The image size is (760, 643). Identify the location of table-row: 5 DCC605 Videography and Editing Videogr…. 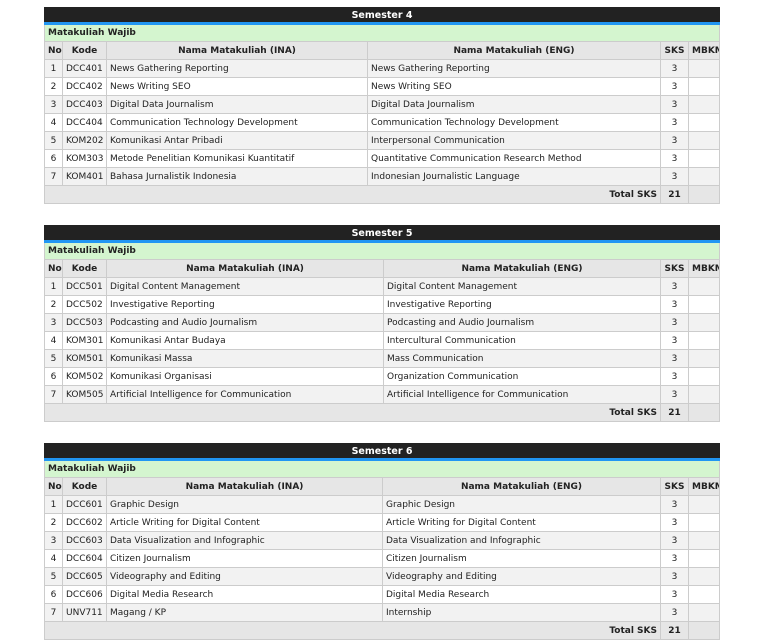
(382, 576).